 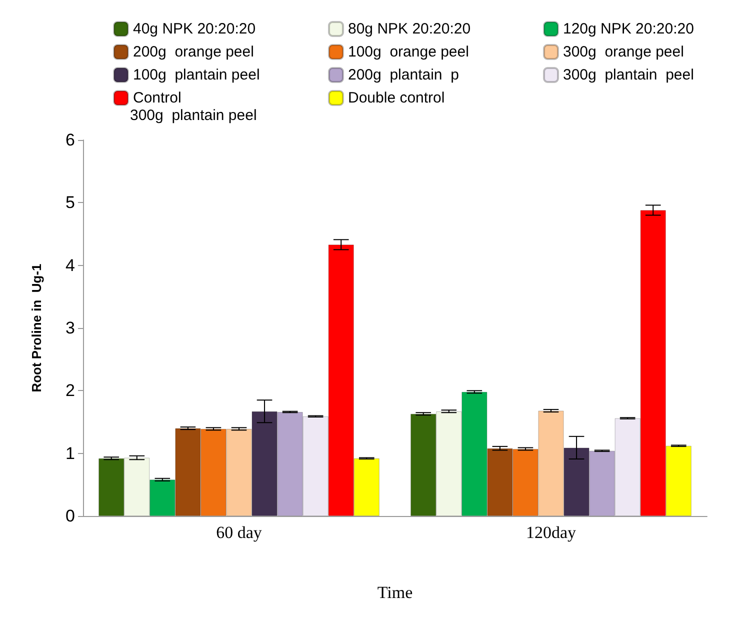 I want to click on y-tick-label: 2, so click(x=70, y=390).